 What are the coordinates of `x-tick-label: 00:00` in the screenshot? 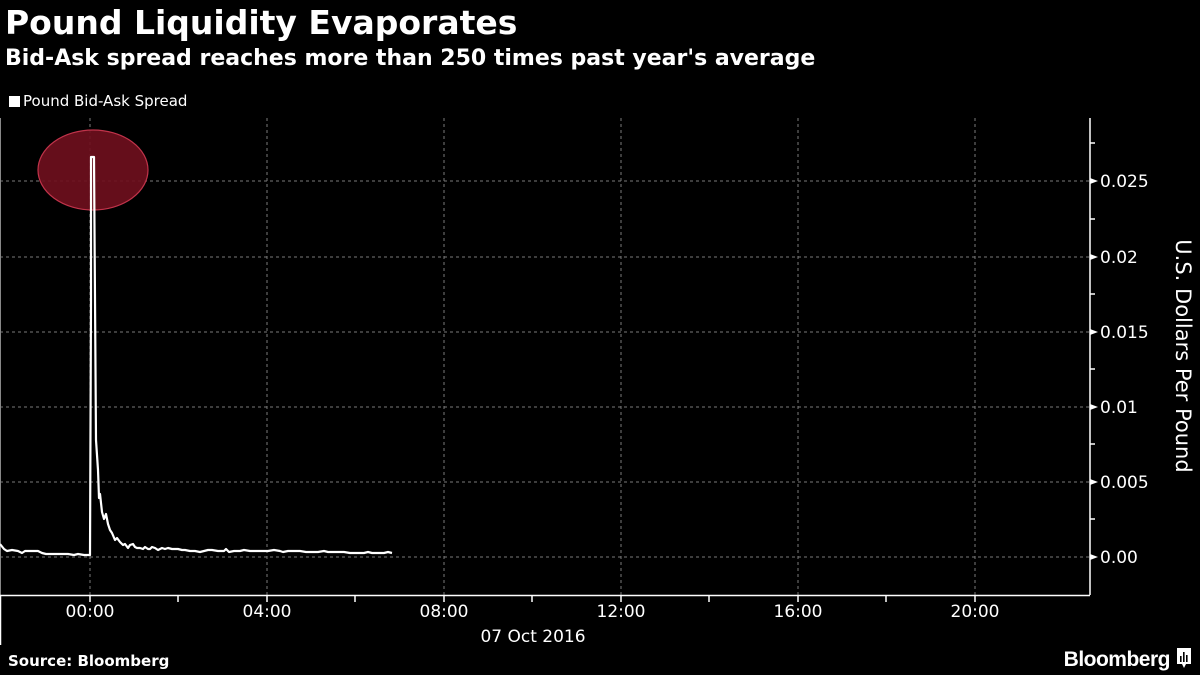 It's located at (90, 612).